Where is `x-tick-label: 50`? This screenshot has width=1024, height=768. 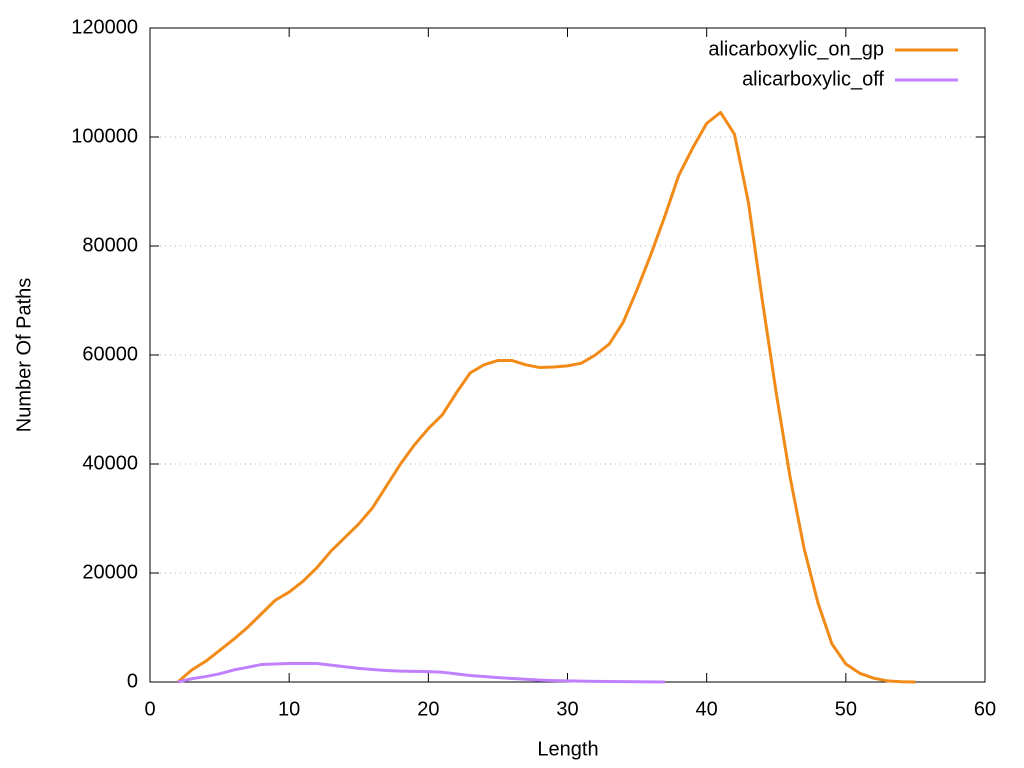
x-tick-label: 50 is located at coordinates (846, 709).